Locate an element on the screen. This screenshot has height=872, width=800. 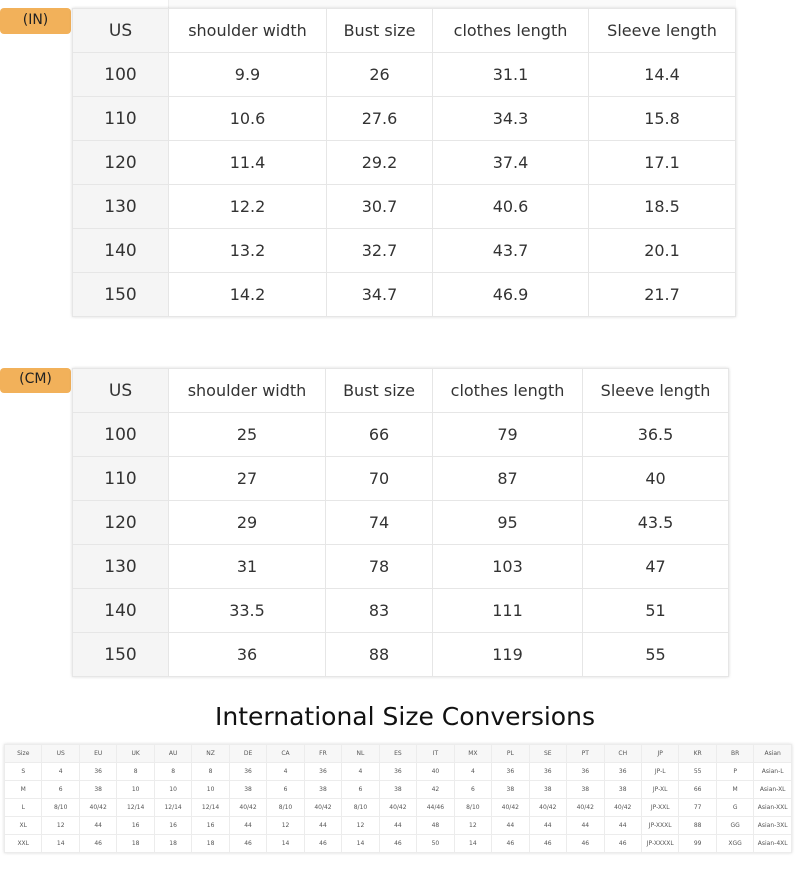
table-row: 120 29 74 95 43.5 is located at coordinates (400, 522).